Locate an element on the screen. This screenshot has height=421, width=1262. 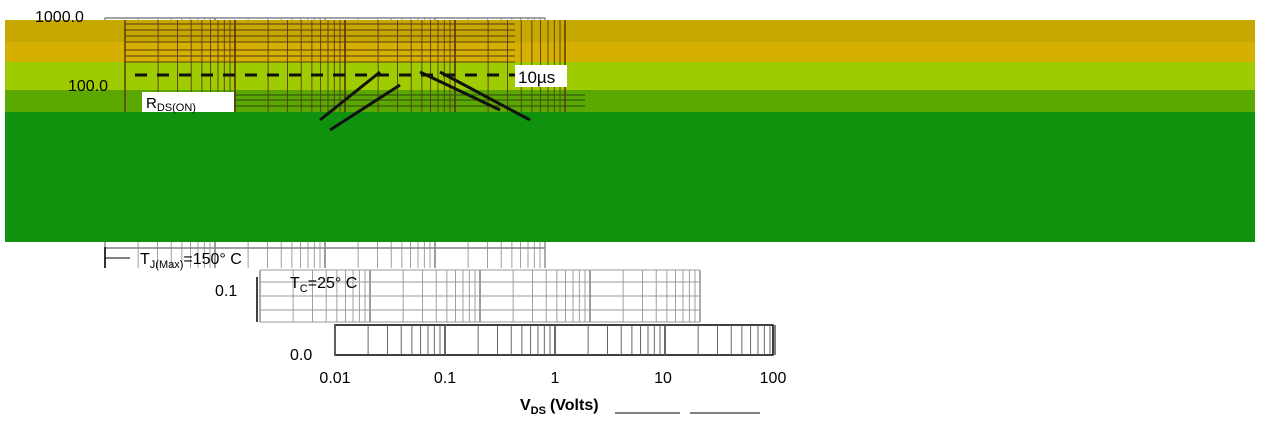
tc-subscript: C is located at coordinates (304, 289).